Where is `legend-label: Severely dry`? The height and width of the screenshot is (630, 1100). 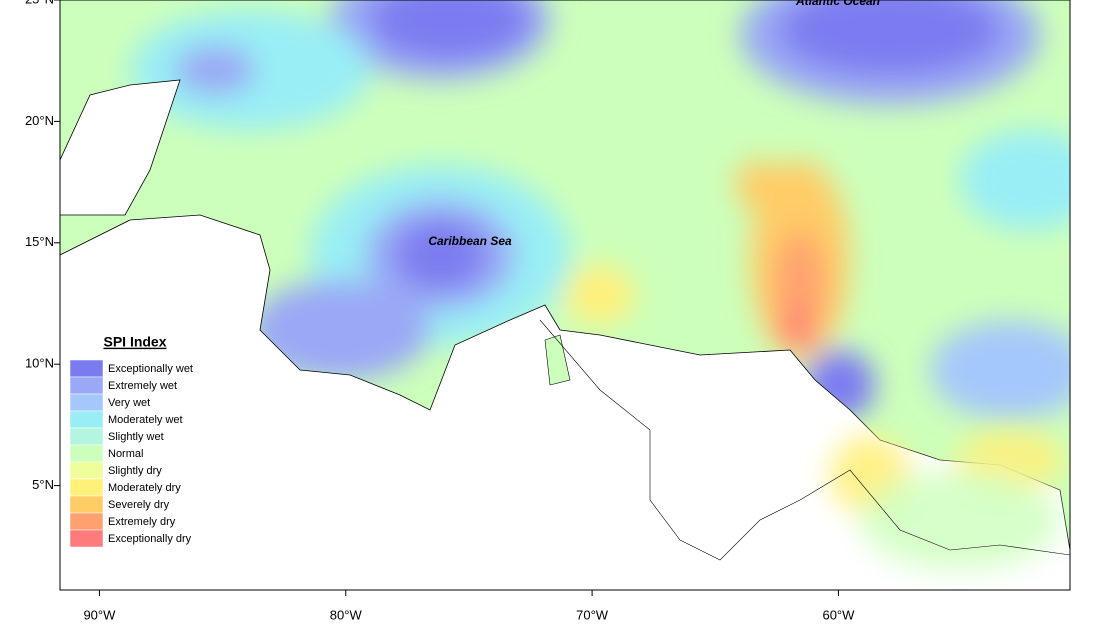
legend-label: Severely dry is located at coordinates (139, 505).